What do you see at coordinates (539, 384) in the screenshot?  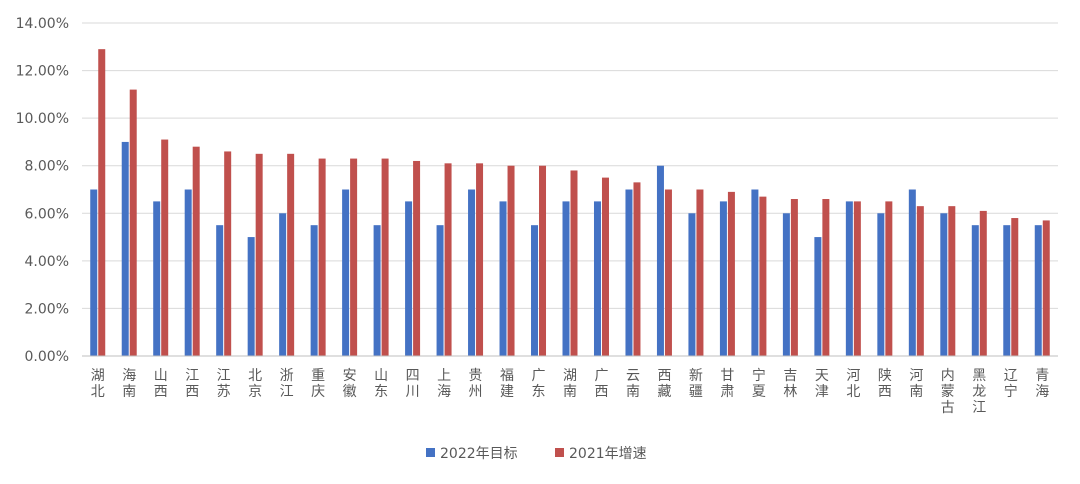 I see `x-category-label: 广东` at bounding box center [539, 384].